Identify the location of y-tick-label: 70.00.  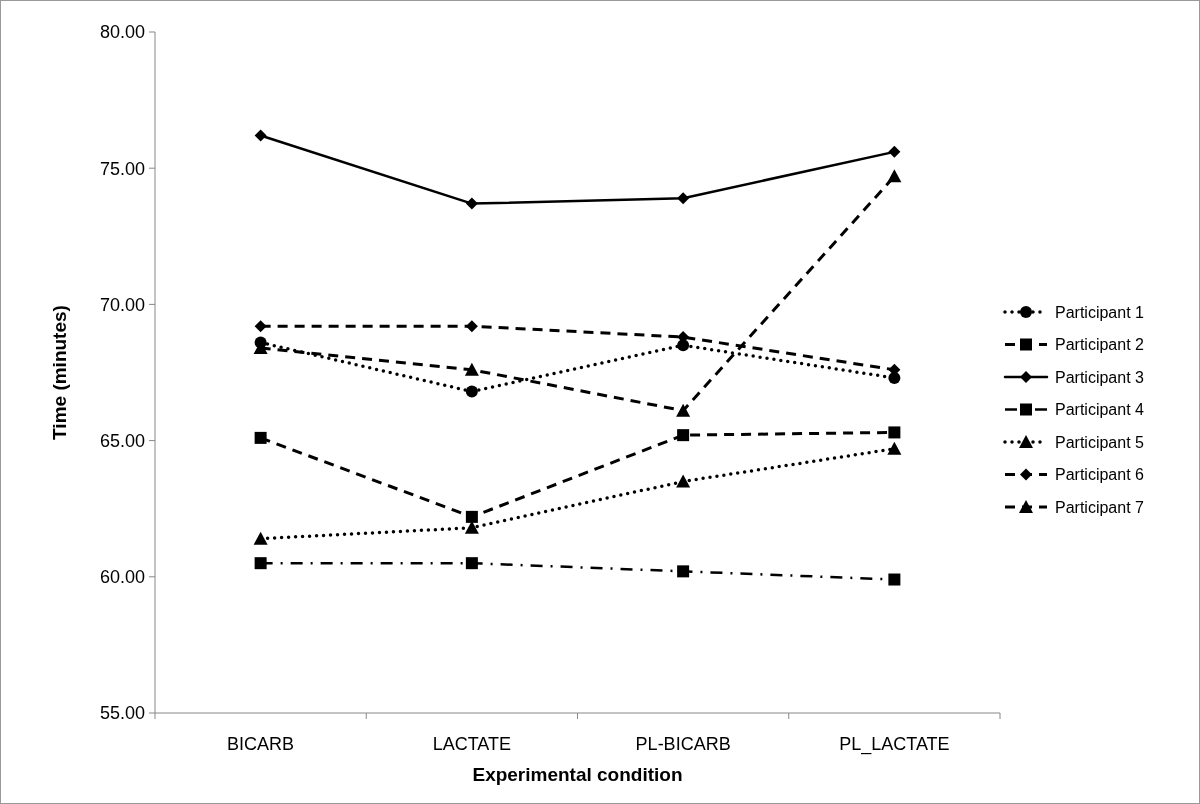
(122, 304).